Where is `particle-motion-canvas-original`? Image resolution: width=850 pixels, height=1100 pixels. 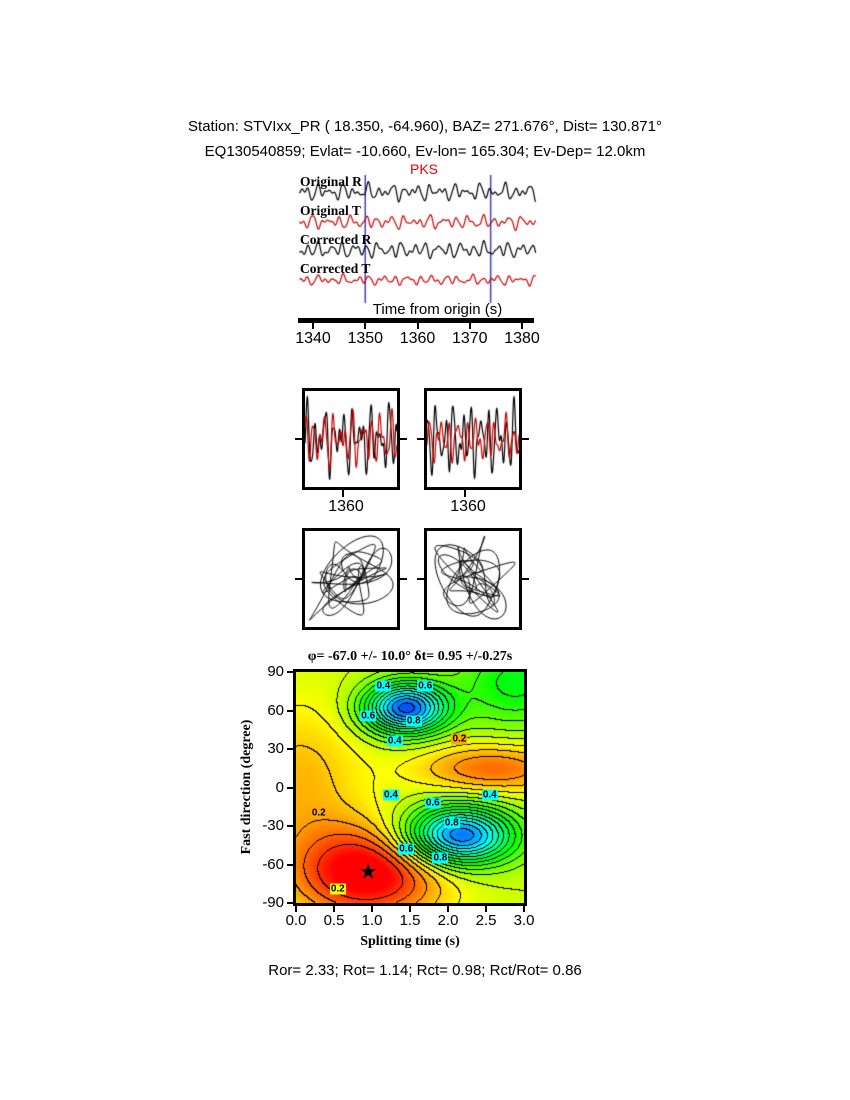
particle-motion-canvas-original is located at coordinates (351, 579).